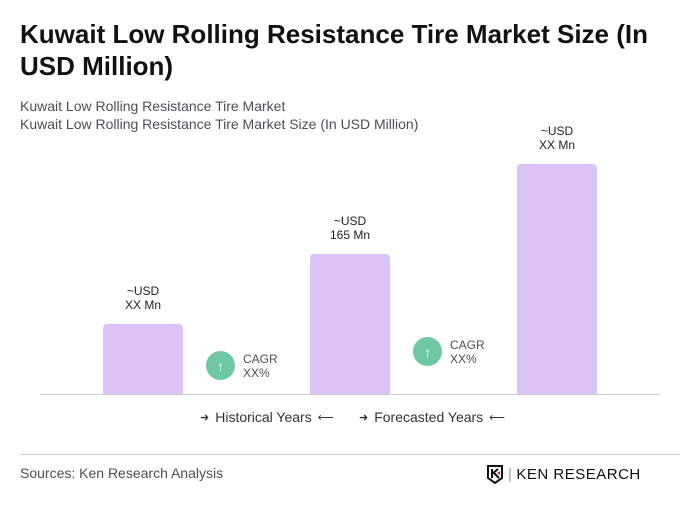 The image size is (700, 520). I want to click on data-label-line: 165 Mn, so click(350, 235).